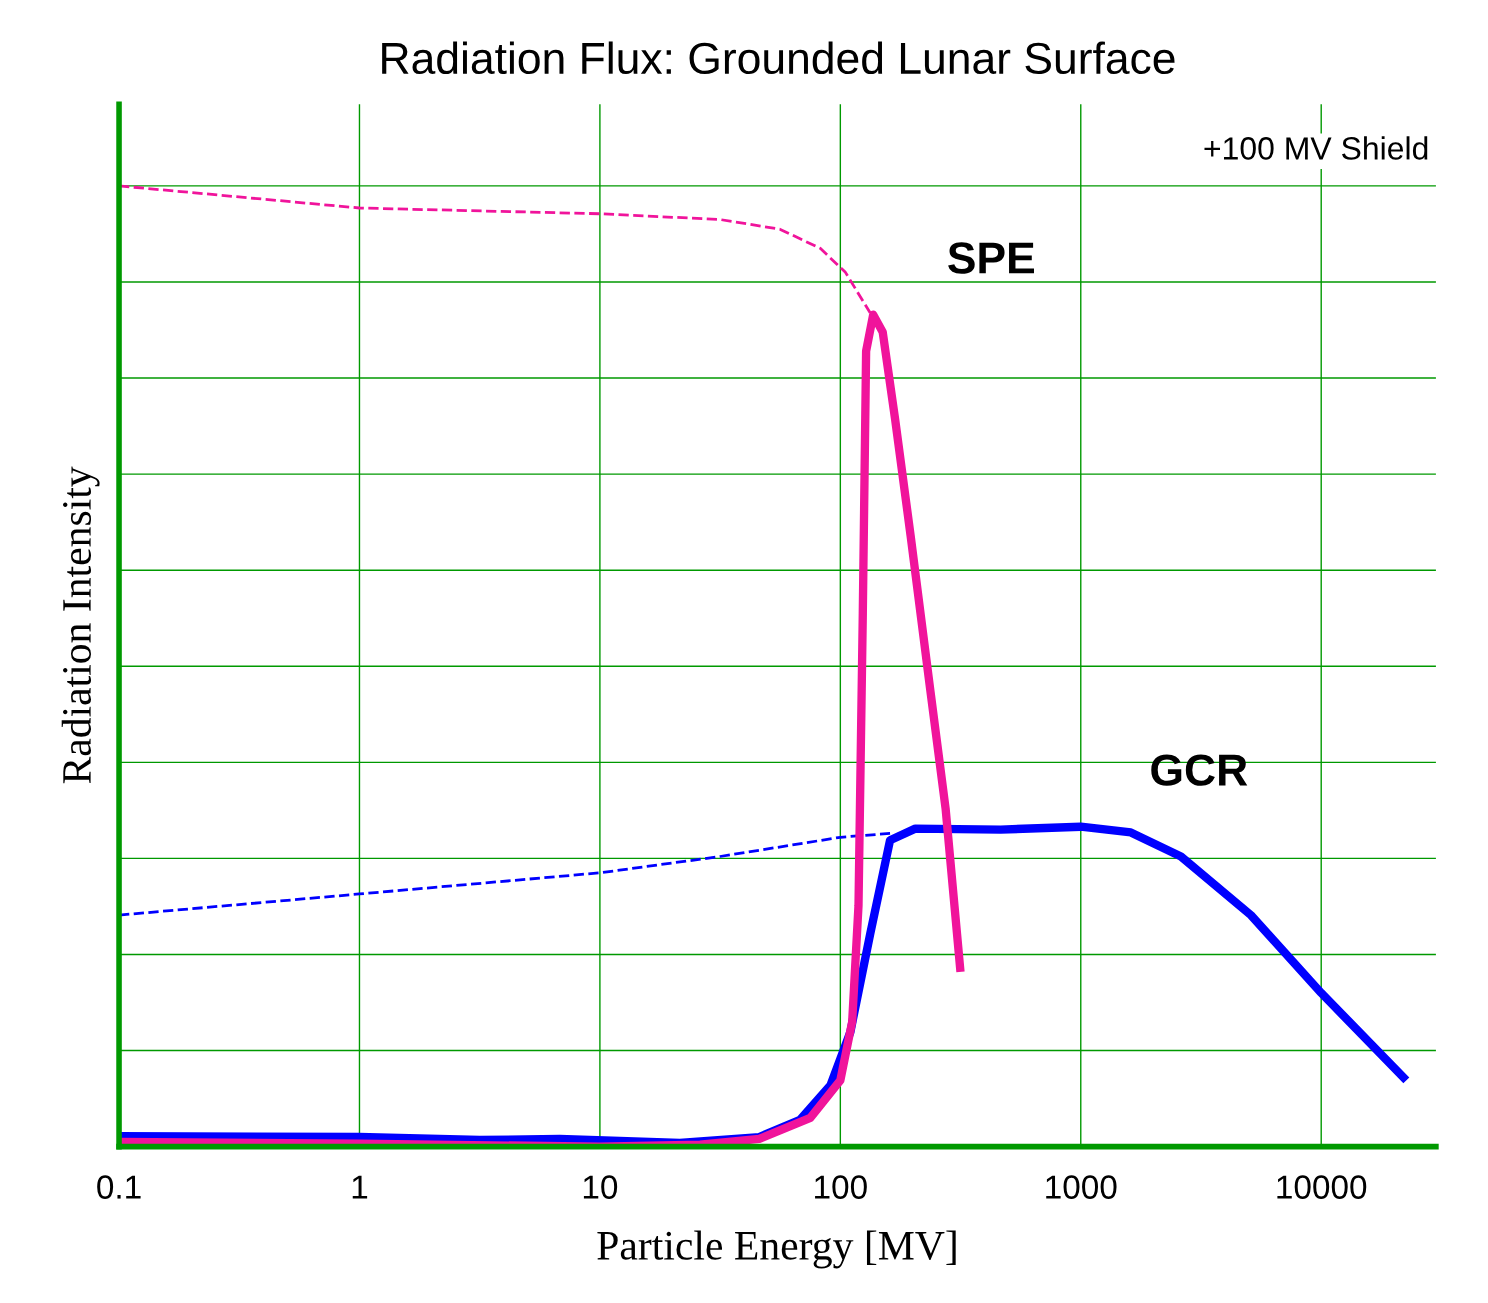  What do you see at coordinates (1322, 1187) in the screenshot?
I see `x-tick-label: 10000` at bounding box center [1322, 1187].